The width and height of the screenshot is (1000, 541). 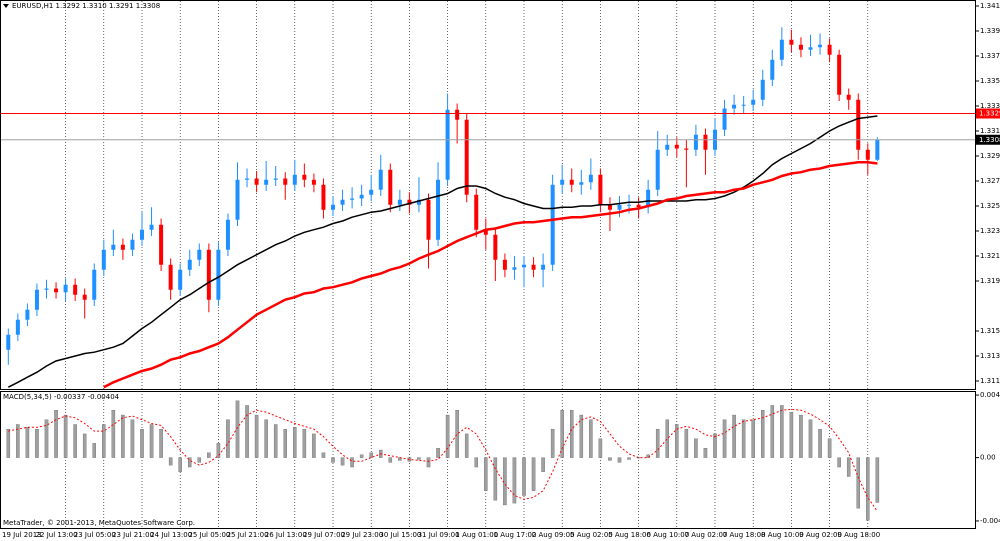 I want to click on x-tick-label: 30 Jul 15:00, so click(x=400, y=535).